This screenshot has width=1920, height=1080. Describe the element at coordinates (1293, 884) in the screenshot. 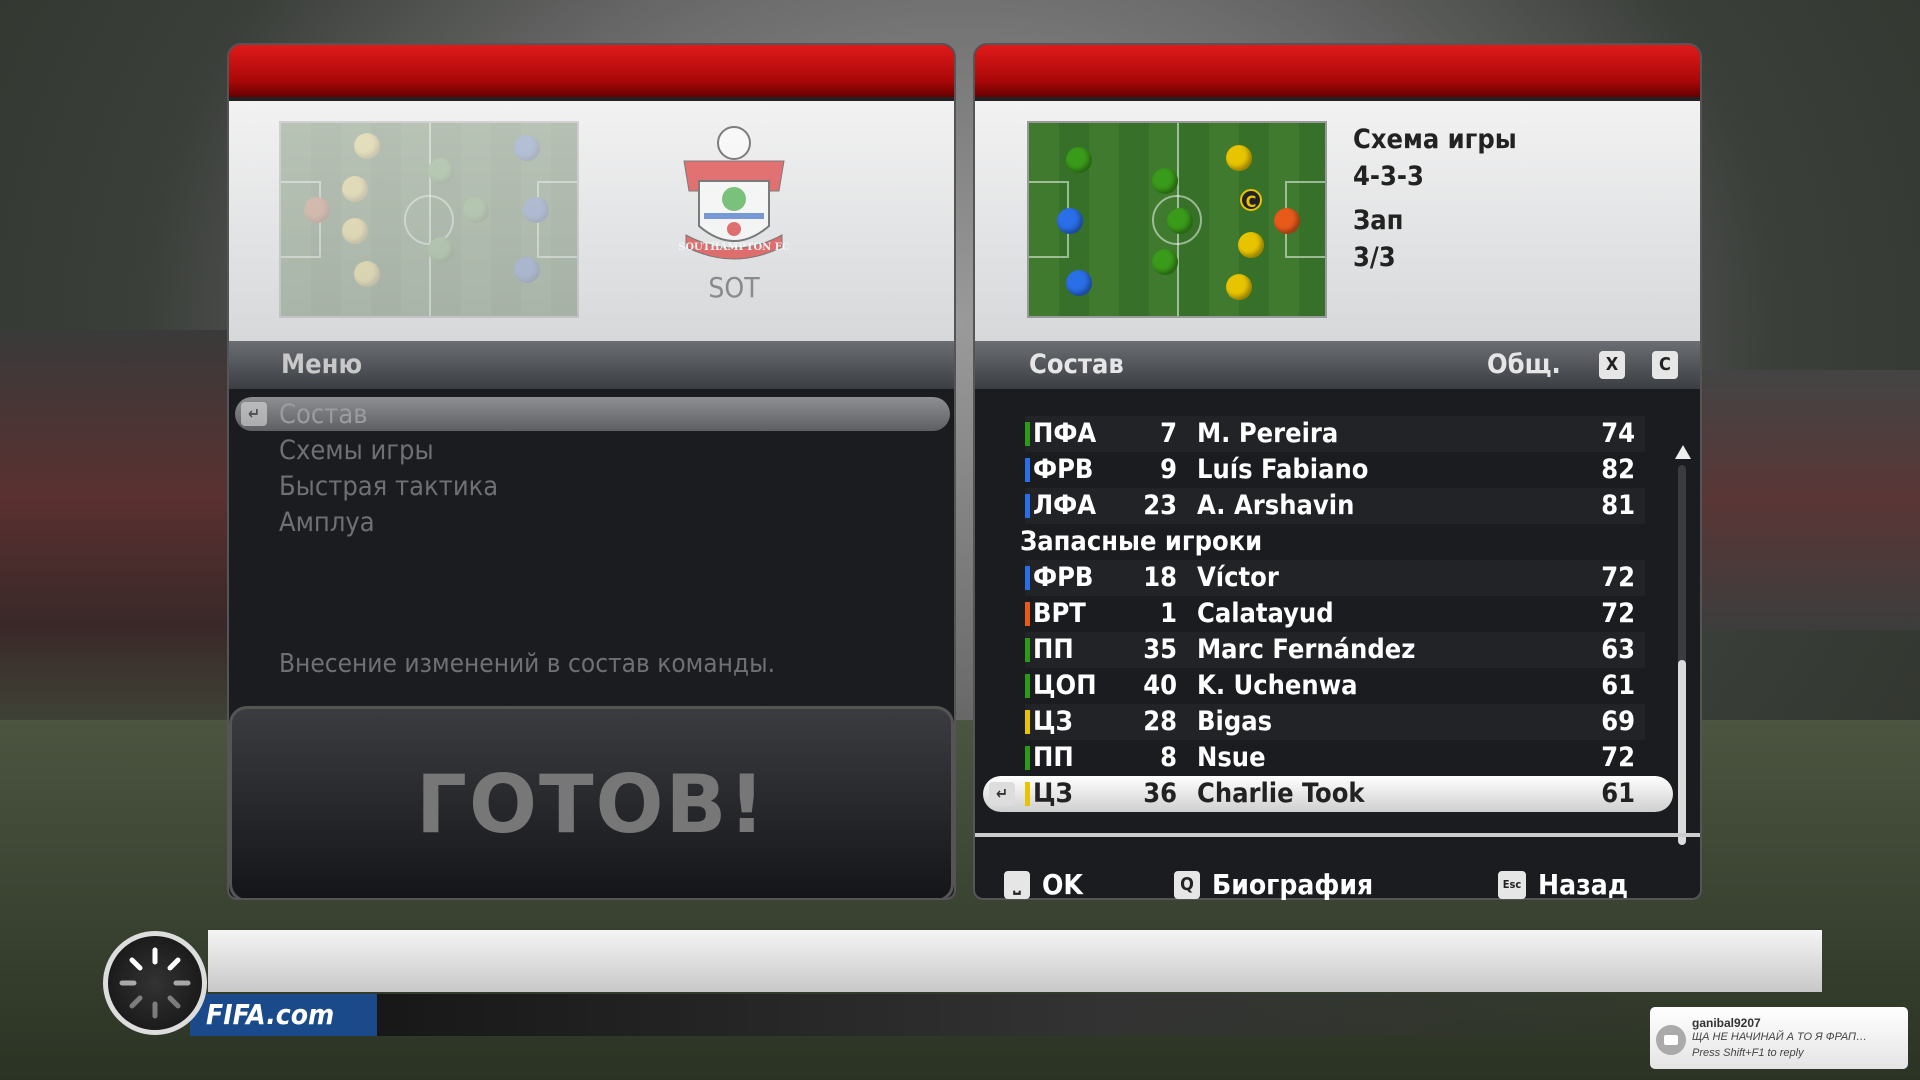

I see `biography-label: Биография` at that location.